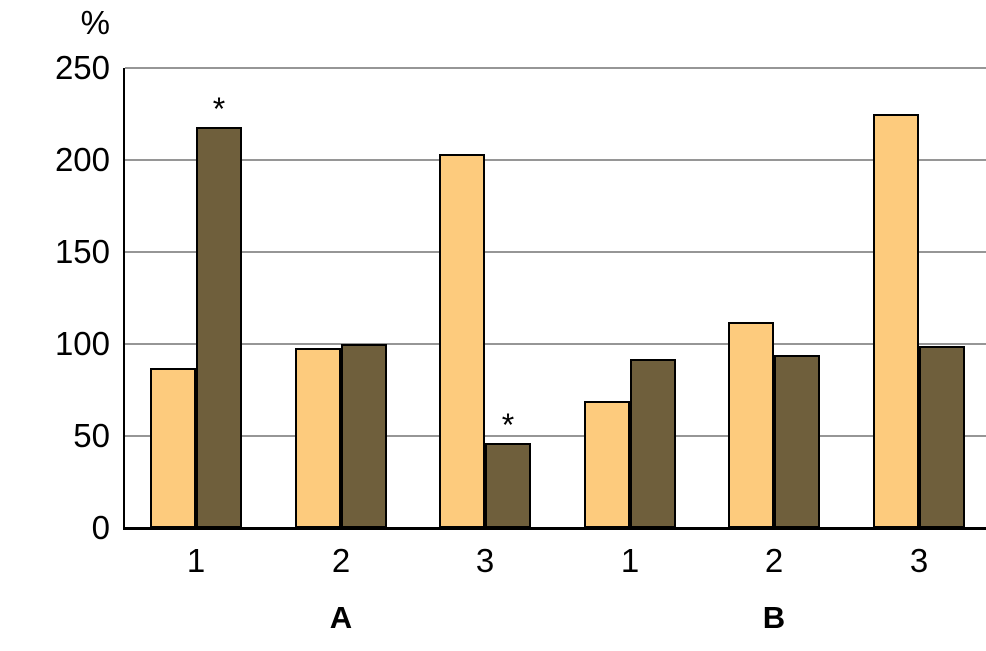 The width and height of the screenshot is (986, 651). Describe the element at coordinates (653, 443) in the screenshot. I see `bar-dark-bars-group4` at that location.